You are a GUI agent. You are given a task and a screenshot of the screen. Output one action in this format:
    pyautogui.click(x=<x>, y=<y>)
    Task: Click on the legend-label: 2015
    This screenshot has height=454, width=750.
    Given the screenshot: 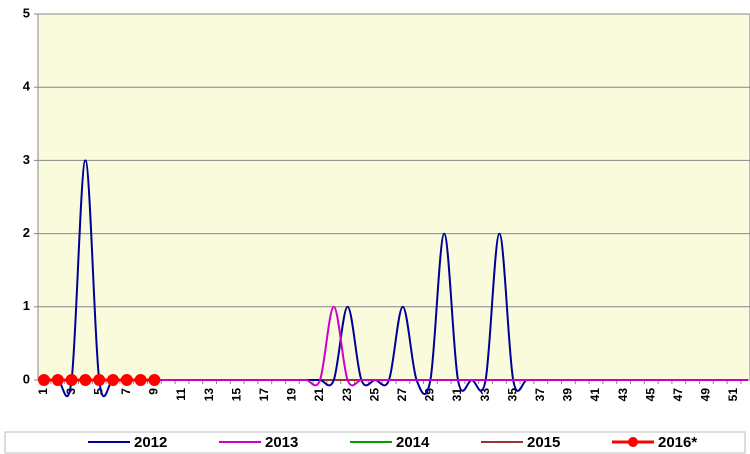 What is the action you would take?
    pyautogui.click(x=543, y=442)
    